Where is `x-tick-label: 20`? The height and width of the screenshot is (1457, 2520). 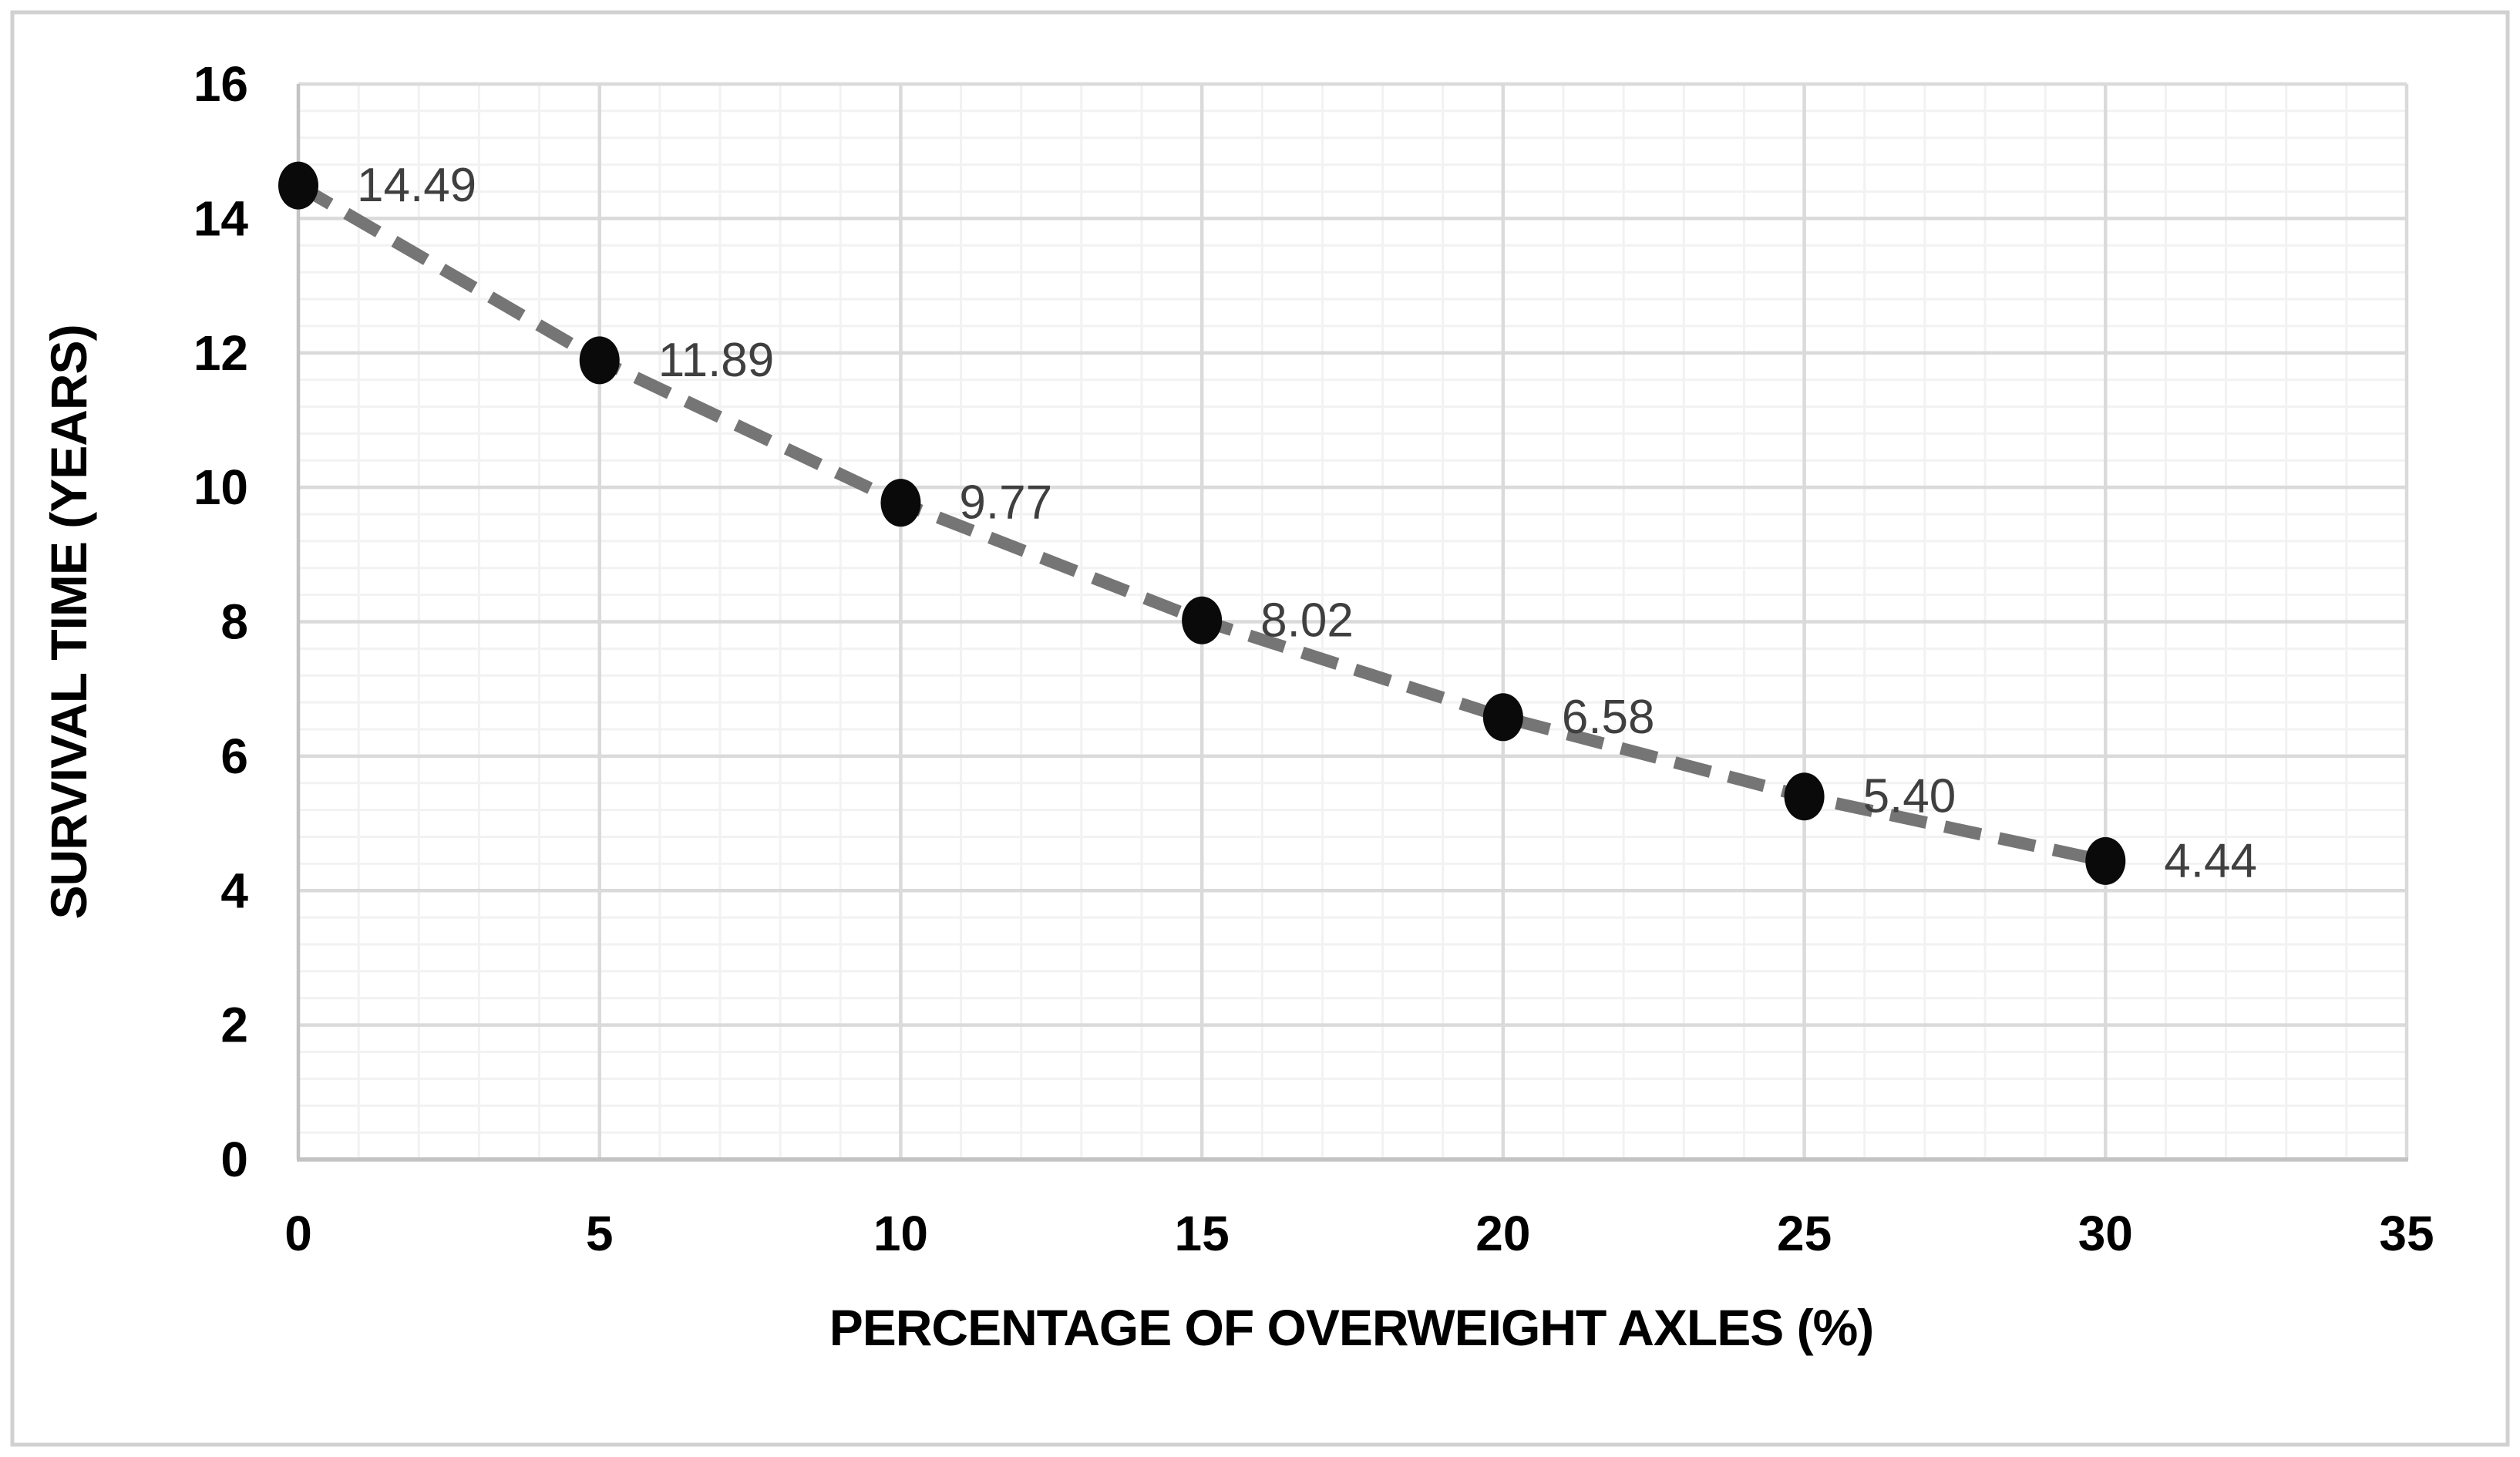
x-tick-label: 20 is located at coordinates (1502, 1233).